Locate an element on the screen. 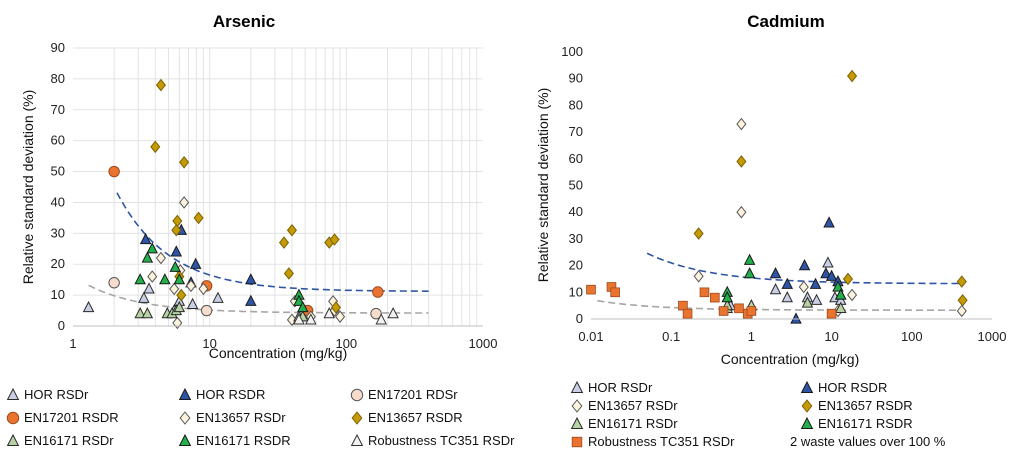  cadmium-y-axis-label: Relative standard deviation (%) is located at coordinates (543, 185).